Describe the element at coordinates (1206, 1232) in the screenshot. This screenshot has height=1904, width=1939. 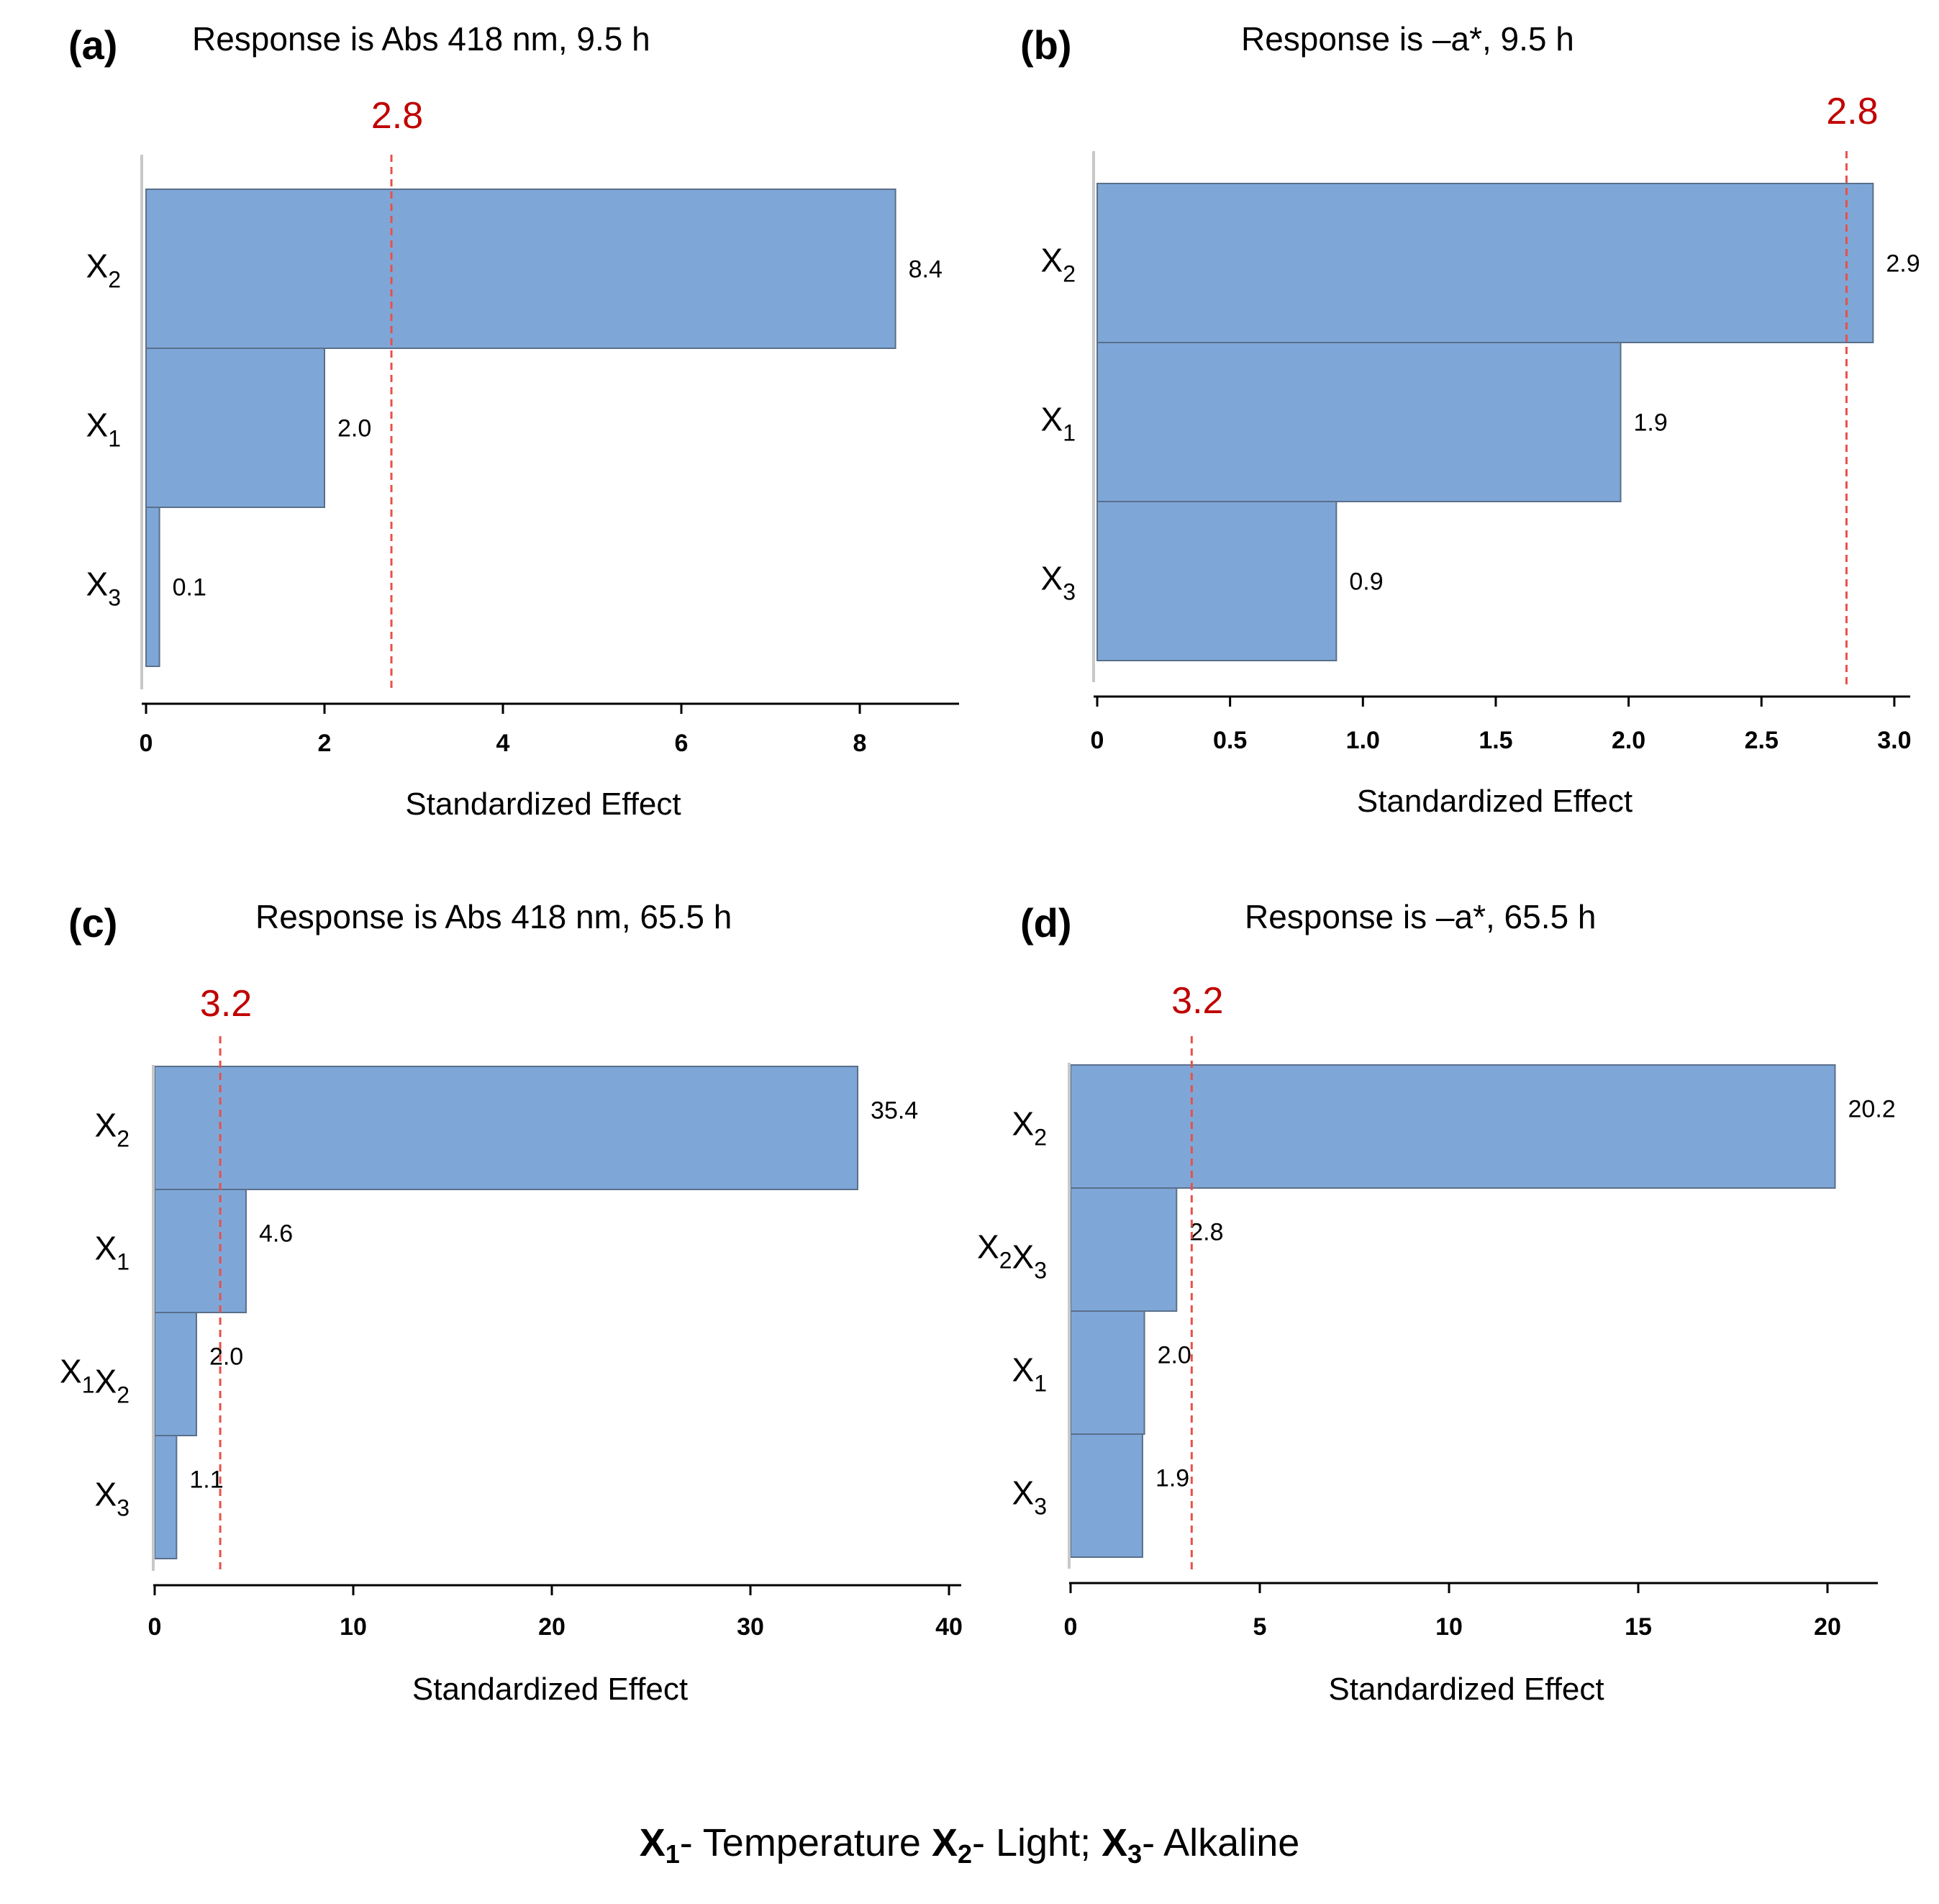
I see `bar-value-label: 2.8` at that location.